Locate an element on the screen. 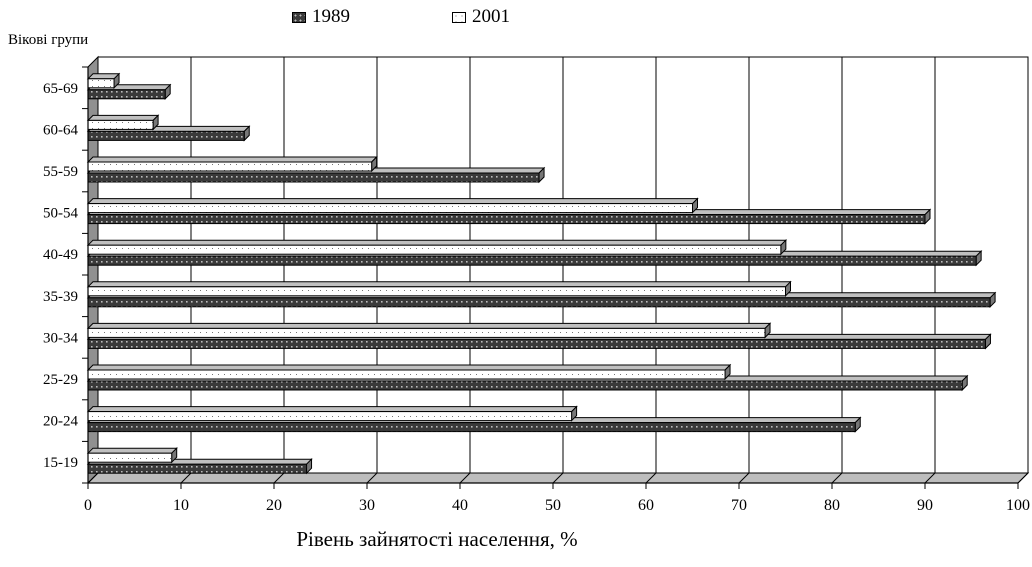 Image resolution: width=1032 pixels, height=567 pixels. y-category-label: 65-69 is located at coordinates (60, 89).